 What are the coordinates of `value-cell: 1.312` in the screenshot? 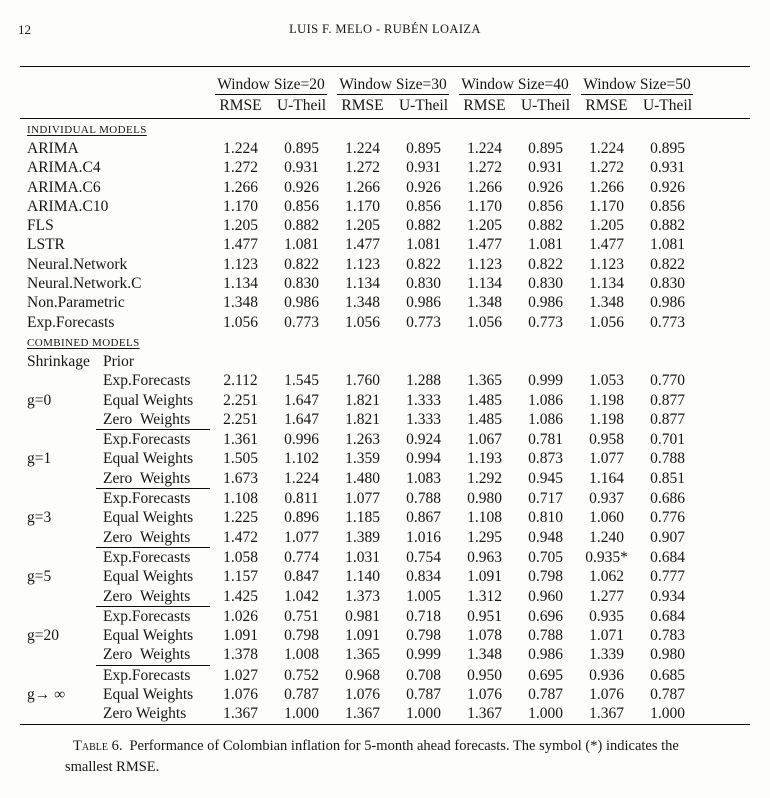 It's located at (484, 596).